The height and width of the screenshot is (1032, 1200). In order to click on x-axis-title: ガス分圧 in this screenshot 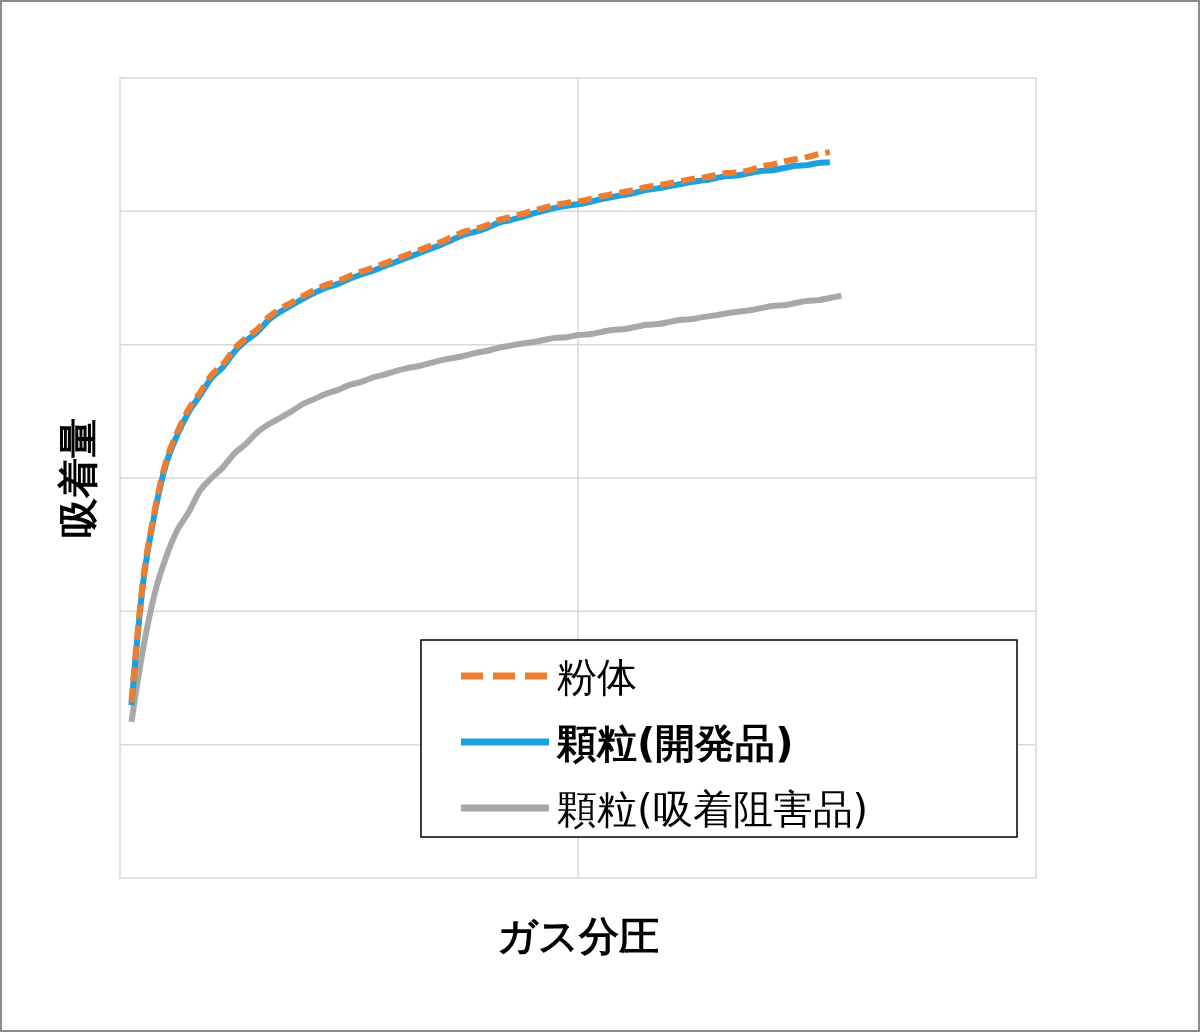, I will do `click(578, 936)`.